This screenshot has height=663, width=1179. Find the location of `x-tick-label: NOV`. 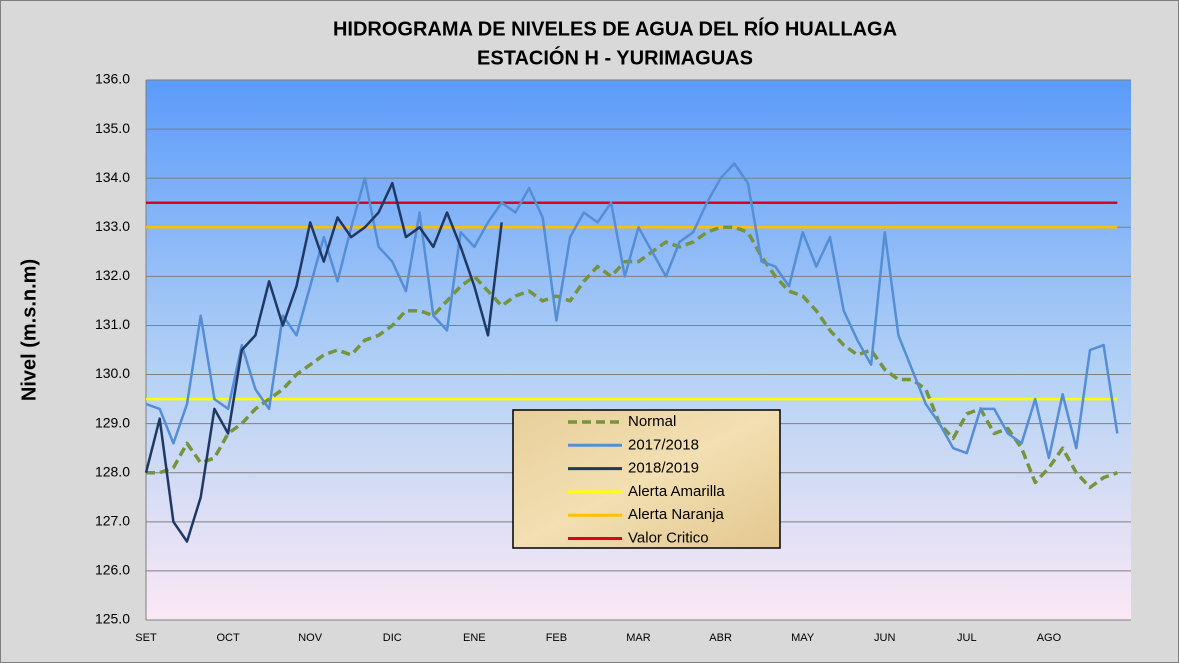

x-tick-label: NOV is located at coordinates (310, 638).